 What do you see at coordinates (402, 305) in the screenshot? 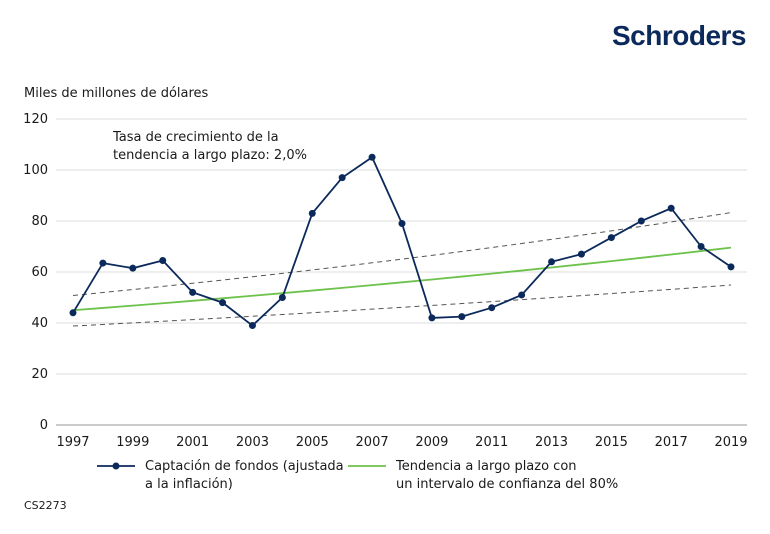
I see `lower-confidence-band` at bounding box center [402, 305].